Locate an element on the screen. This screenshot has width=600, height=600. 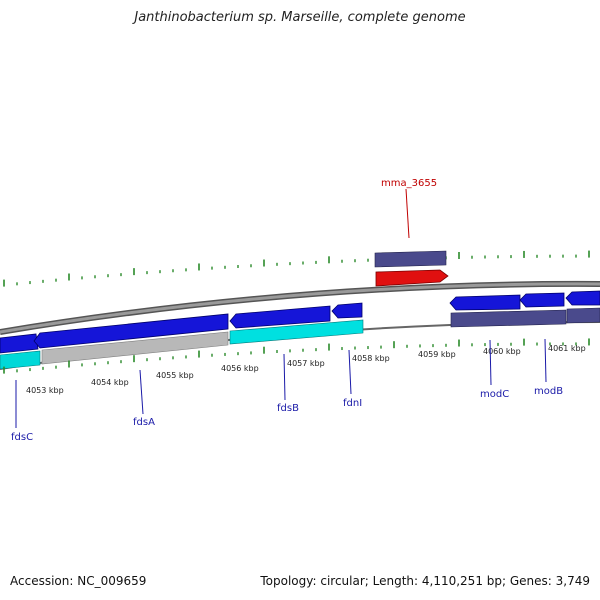
leader-fdsA is located at coordinates (141, 392).